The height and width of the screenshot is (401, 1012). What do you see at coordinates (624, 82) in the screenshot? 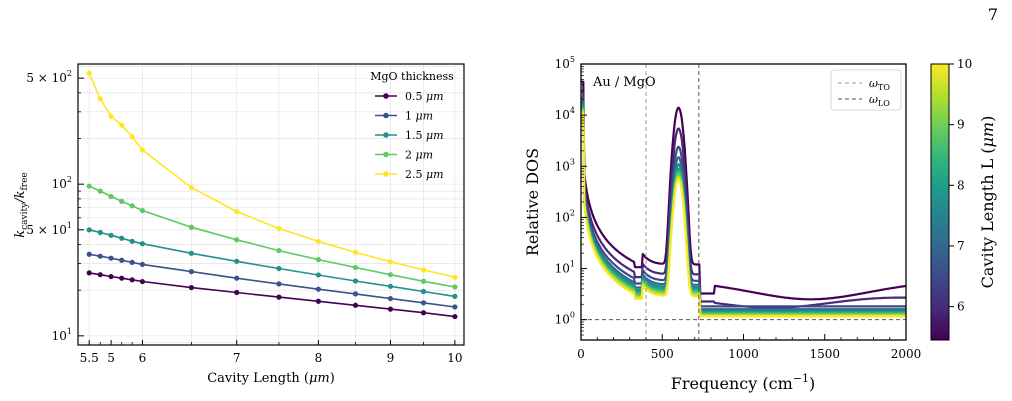
I see `right-annotation: Au / MgO` at bounding box center [624, 82].